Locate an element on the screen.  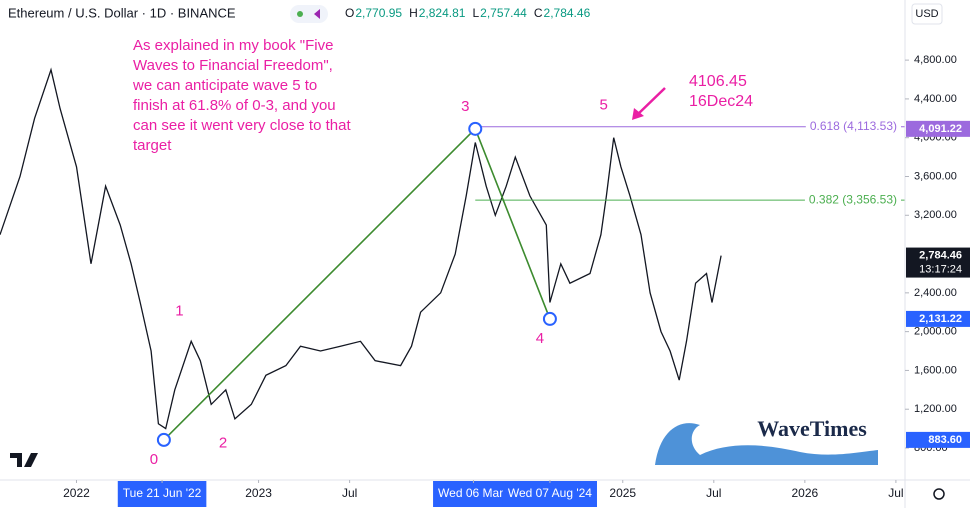
x-tick-label: Tue 21 Jun '22 is located at coordinates (162, 493).